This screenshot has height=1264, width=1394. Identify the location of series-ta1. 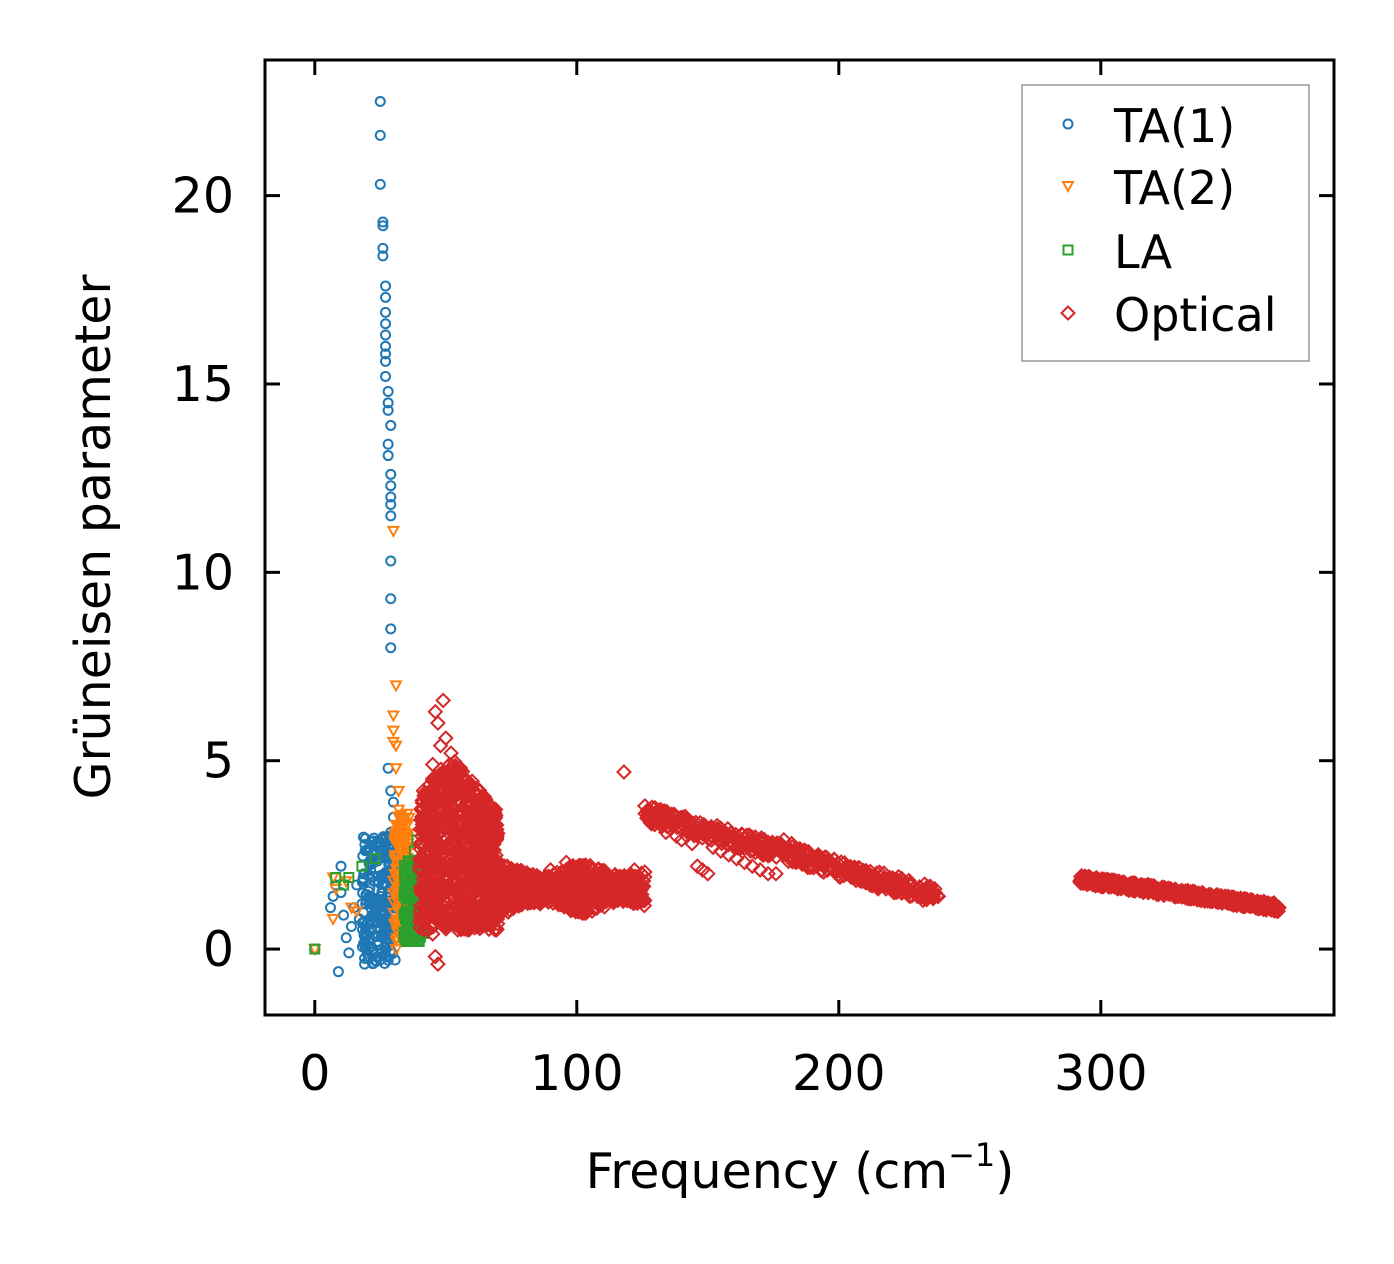
(355, 536).